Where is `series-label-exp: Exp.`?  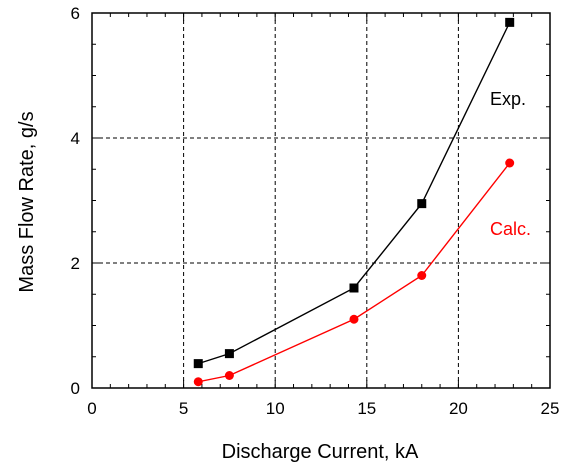
series-label-exp: Exp. is located at coordinates (508, 99).